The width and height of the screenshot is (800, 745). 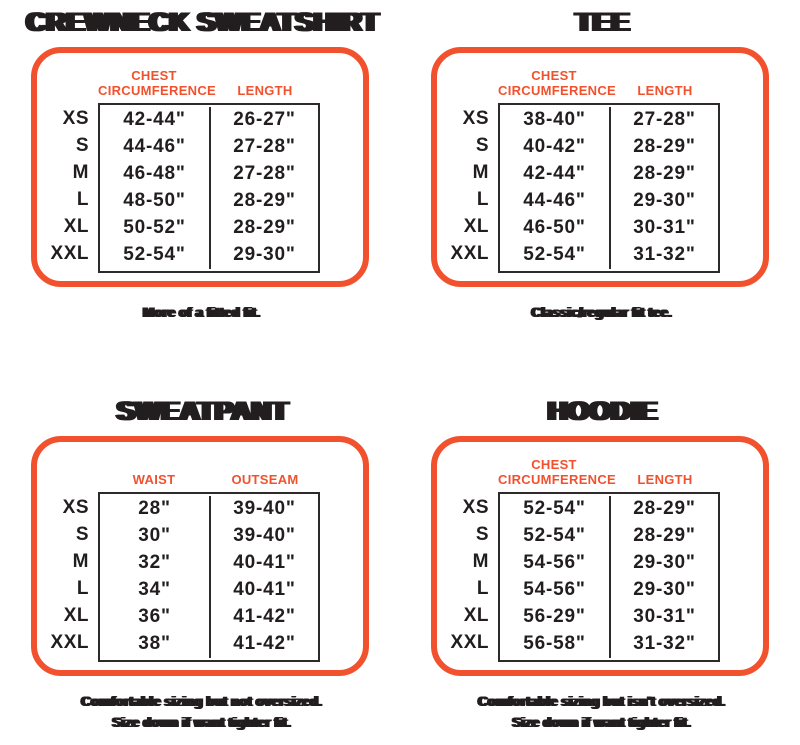 I want to click on panel-title: CREWNECK SWEATSHIRT, so click(x=200, y=22).